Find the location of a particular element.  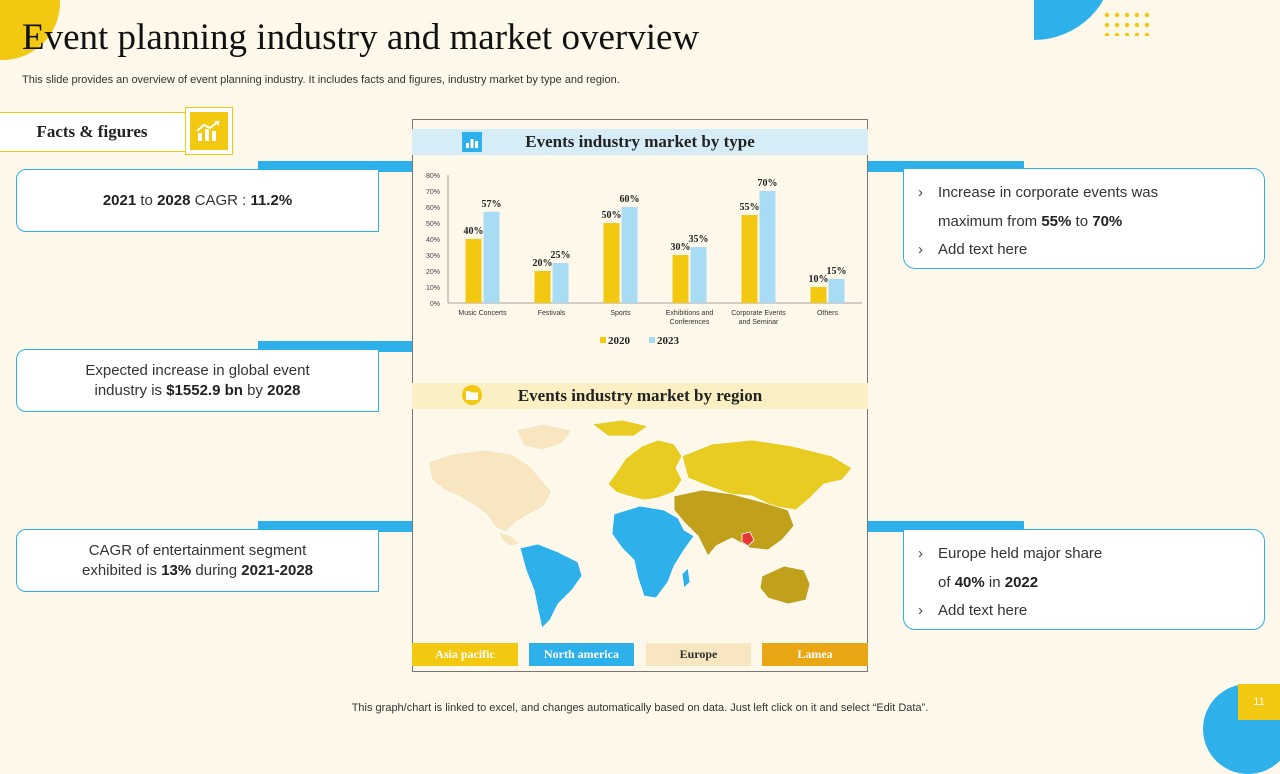

y-tick-label: 10% is located at coordinates (433, 288).